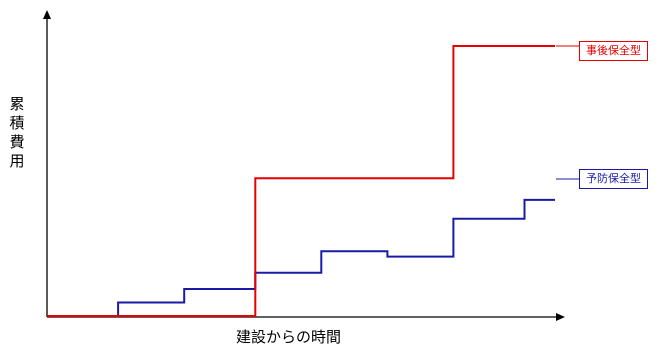 This screenshot has width=672, height=349. What do you see at coordinates (17, 132) in the screenshot?
I see `y-axis-label: 累 積 費 用` at bounding box center [17, 132].